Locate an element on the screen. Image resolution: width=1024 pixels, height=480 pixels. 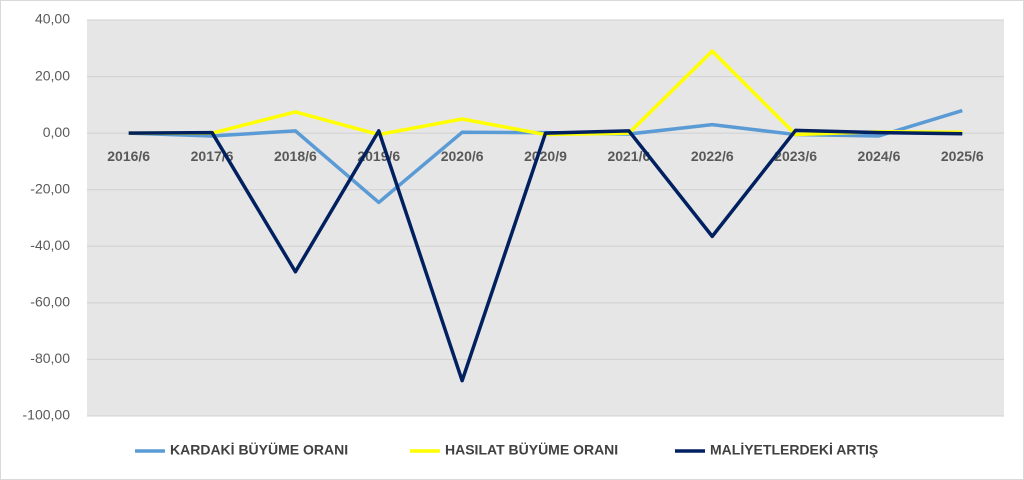
y-tick-label: 0,00 is located at coordinates (56, 132).